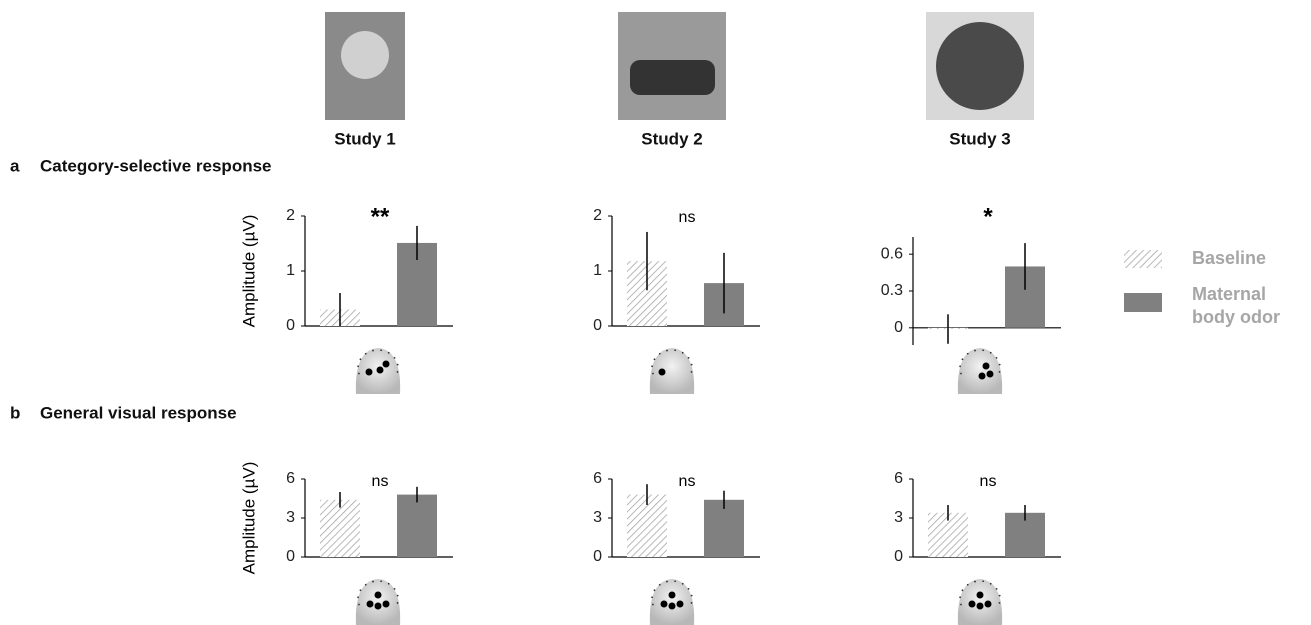 This screenshot has width=1311, height=625. I want to click on y-tick-label: 0.3, so click(892, 290).